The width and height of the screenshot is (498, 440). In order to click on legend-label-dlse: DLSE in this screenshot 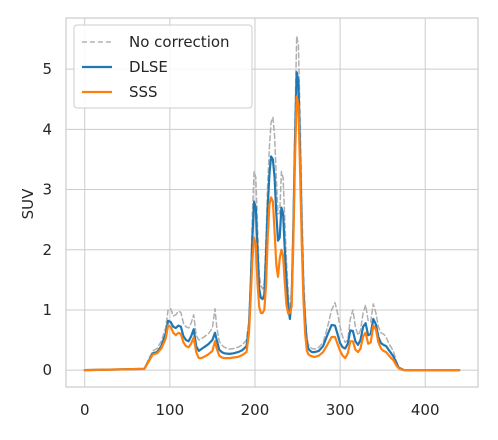, I will do `click(148, 67)`.